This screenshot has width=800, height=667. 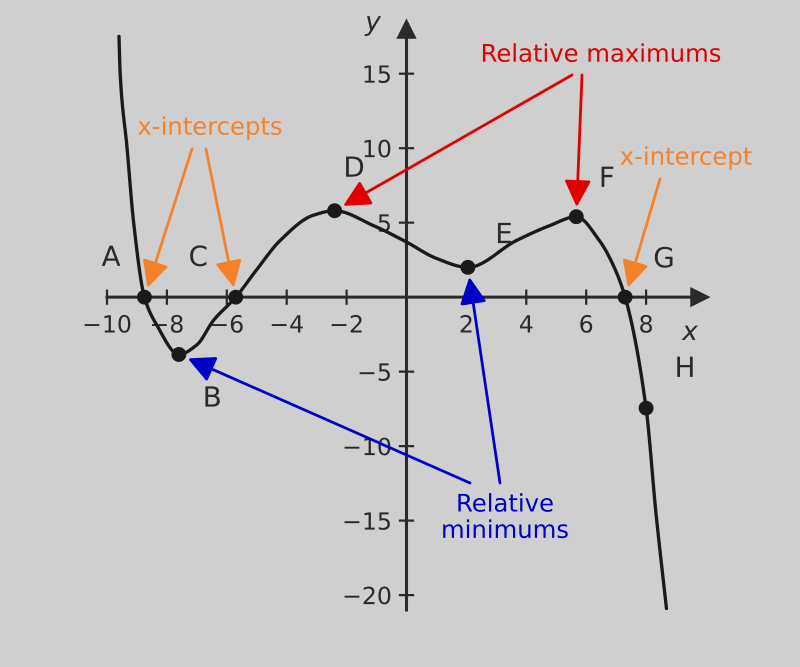 I want to click on annotation: Relative maximums, so click(x=601, y=52).